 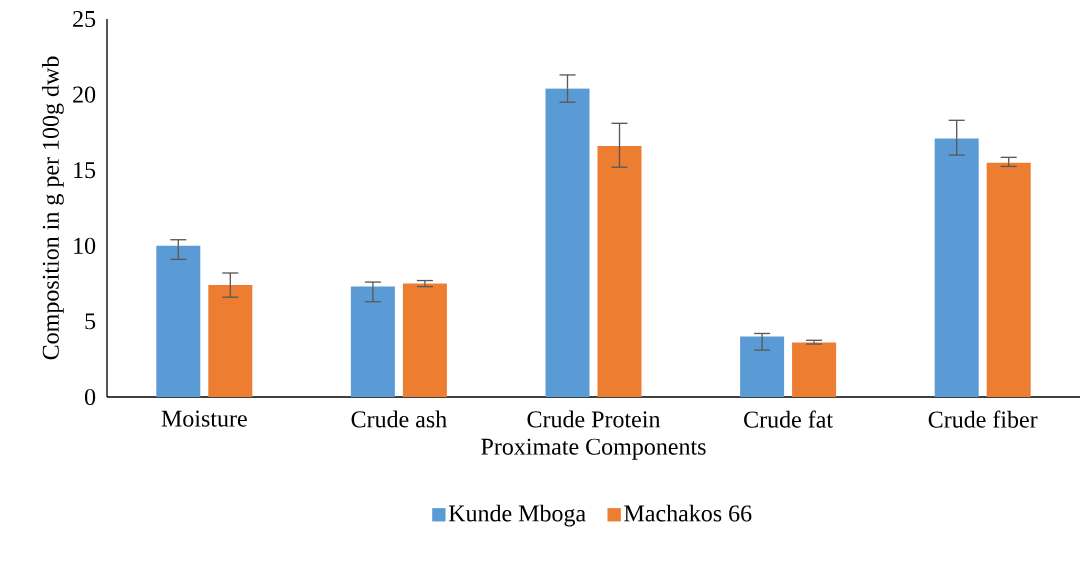 What do you see at coordinates (204, 418) in the screenshot?
I see `x-tick-label: Moisture` at bounding box center [204, 418].